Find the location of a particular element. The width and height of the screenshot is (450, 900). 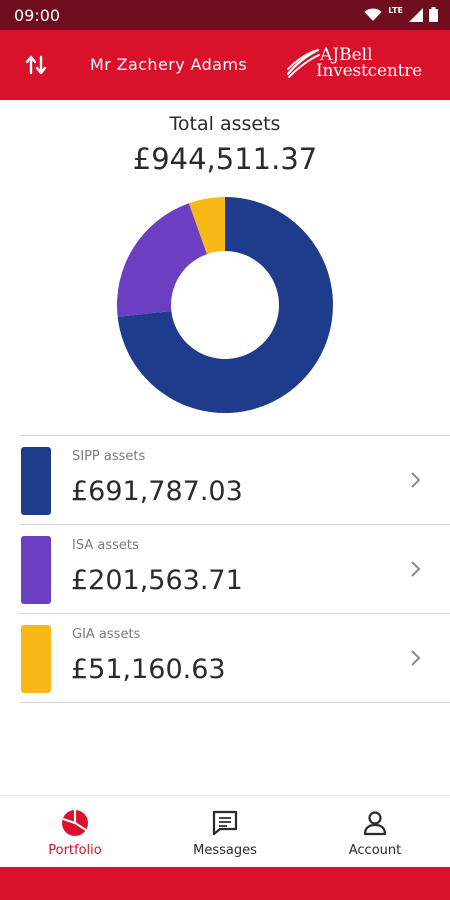

donut-slice-isa-assets is located at coordinates (162, 260).